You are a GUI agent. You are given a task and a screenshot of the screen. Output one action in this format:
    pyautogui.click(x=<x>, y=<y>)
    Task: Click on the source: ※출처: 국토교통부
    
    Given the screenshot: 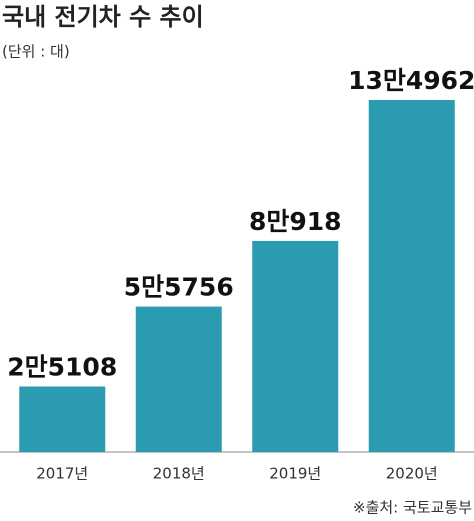 What is the action you would take?
    pyautogui.click(x=412, y=508)
    